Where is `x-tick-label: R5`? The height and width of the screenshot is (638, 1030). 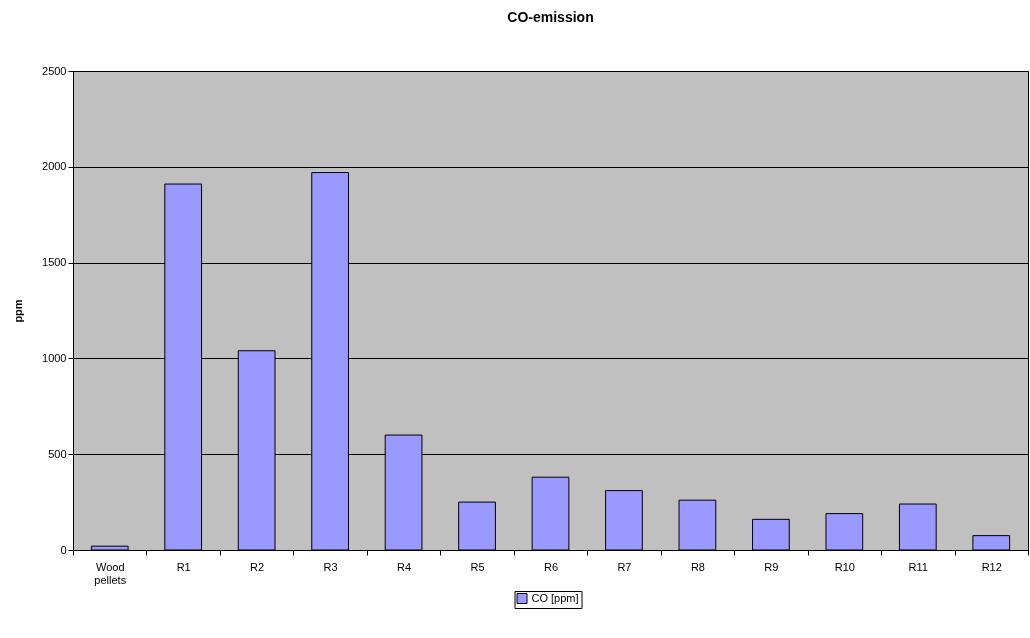 x-tick-label: R5 is located at coordinates (477, 566).